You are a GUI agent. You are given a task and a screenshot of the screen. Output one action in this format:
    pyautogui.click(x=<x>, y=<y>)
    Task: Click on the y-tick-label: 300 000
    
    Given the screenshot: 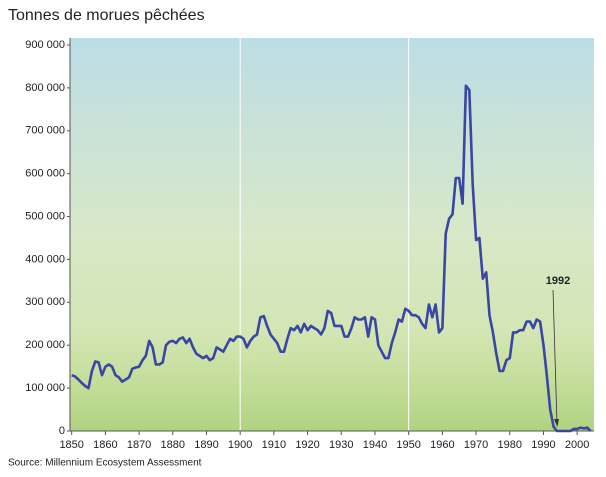 What is the action you would take?
    pyautogui.click(x=45, y=302)
    